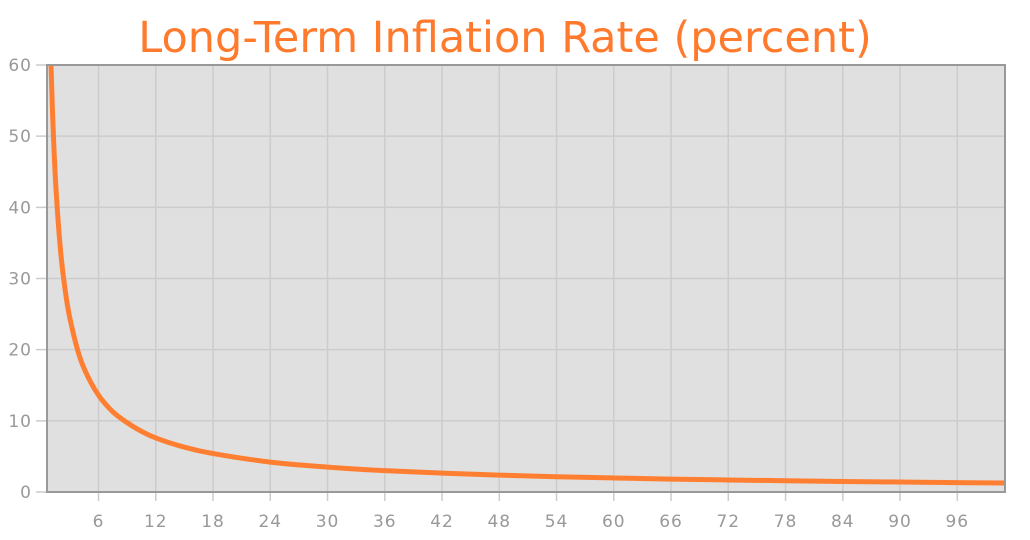 This screenshot has width=1030, height=540. What do you see at coordinates (504, 38) in the screenshot?
I see `chart-title: Long-Term Inflation Rate (percent)` at bounding box center [504, 38].